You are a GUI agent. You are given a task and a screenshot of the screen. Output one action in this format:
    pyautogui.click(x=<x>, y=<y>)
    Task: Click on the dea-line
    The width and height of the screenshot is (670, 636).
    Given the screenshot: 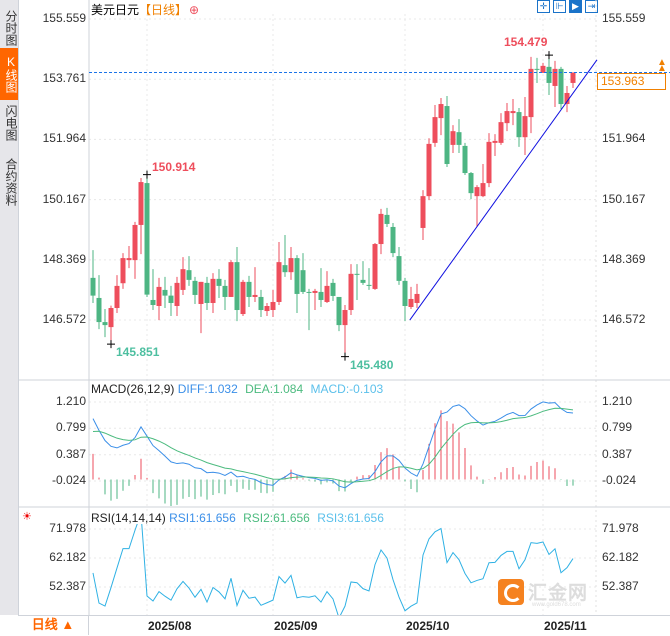 What is the action you would take?
    pyautogui.click(x=333, y=445)
    